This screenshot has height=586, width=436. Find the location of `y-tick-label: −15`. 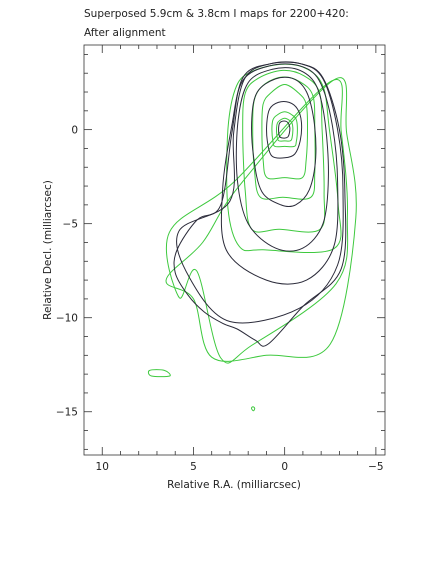

y-tick-label: −15 is located at coordinates (67, 413).